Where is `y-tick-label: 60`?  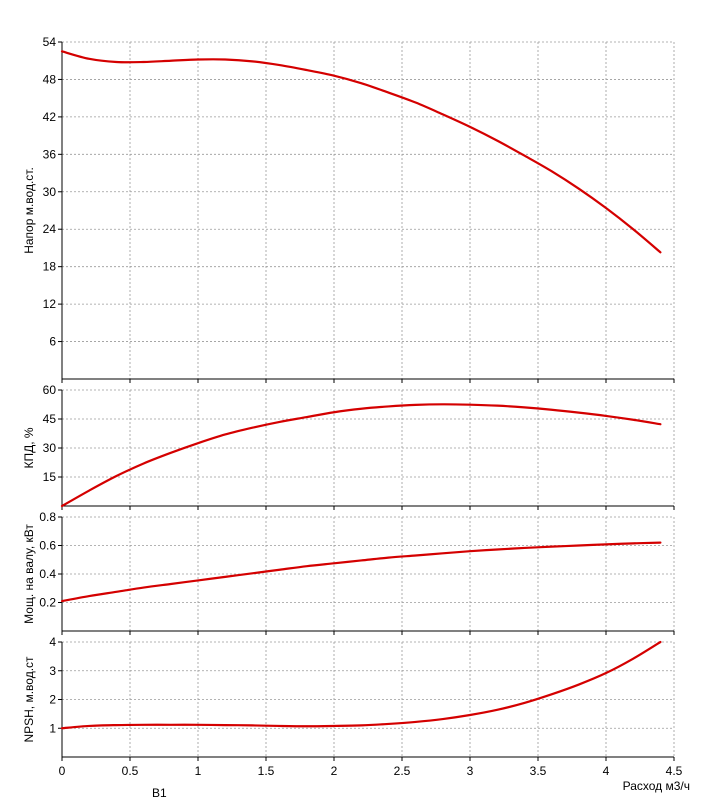 y-tick-label: 60 is located at coordinates (50, 390).